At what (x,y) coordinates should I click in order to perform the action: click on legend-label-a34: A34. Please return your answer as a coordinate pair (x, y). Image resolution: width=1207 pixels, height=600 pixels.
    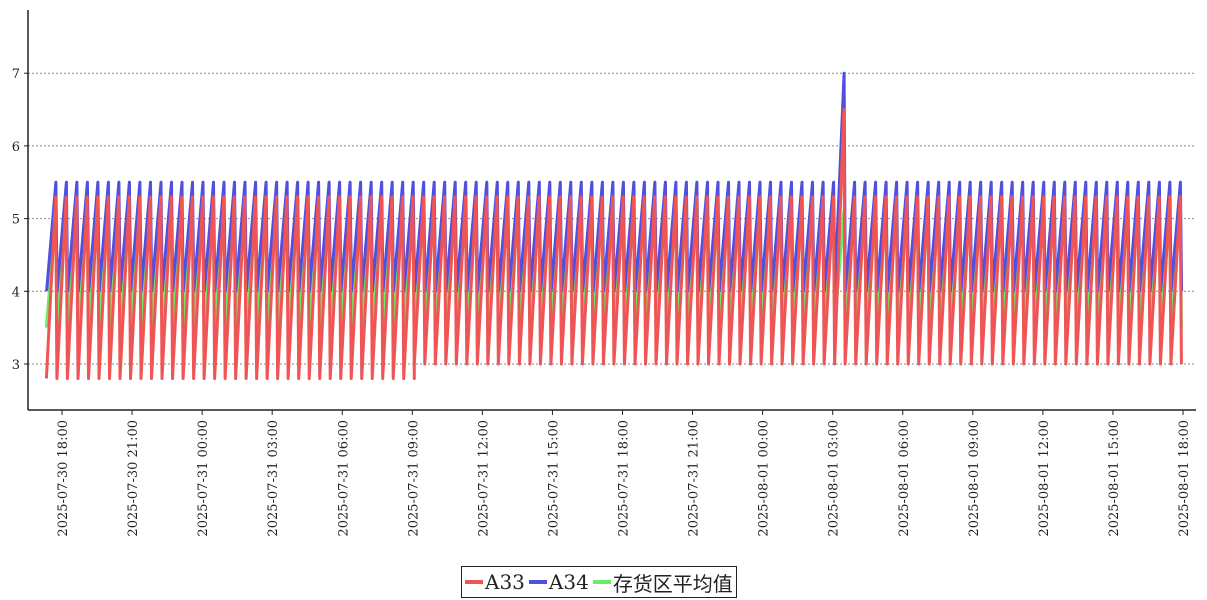
    Looking at the image, I should click on (568, 582).